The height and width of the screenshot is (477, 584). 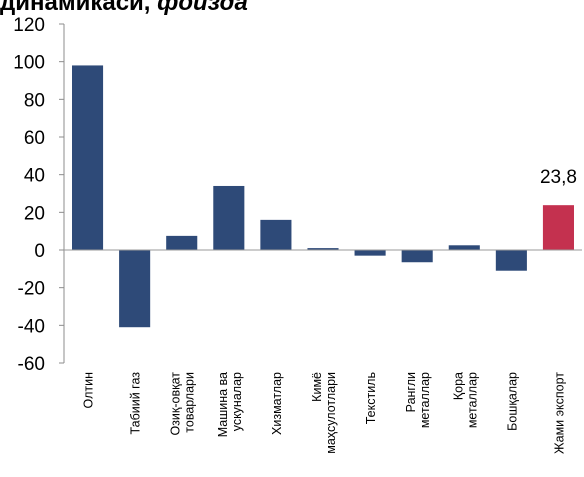 I want to click on y-tick-label: 0, so click(x=39, y=251).